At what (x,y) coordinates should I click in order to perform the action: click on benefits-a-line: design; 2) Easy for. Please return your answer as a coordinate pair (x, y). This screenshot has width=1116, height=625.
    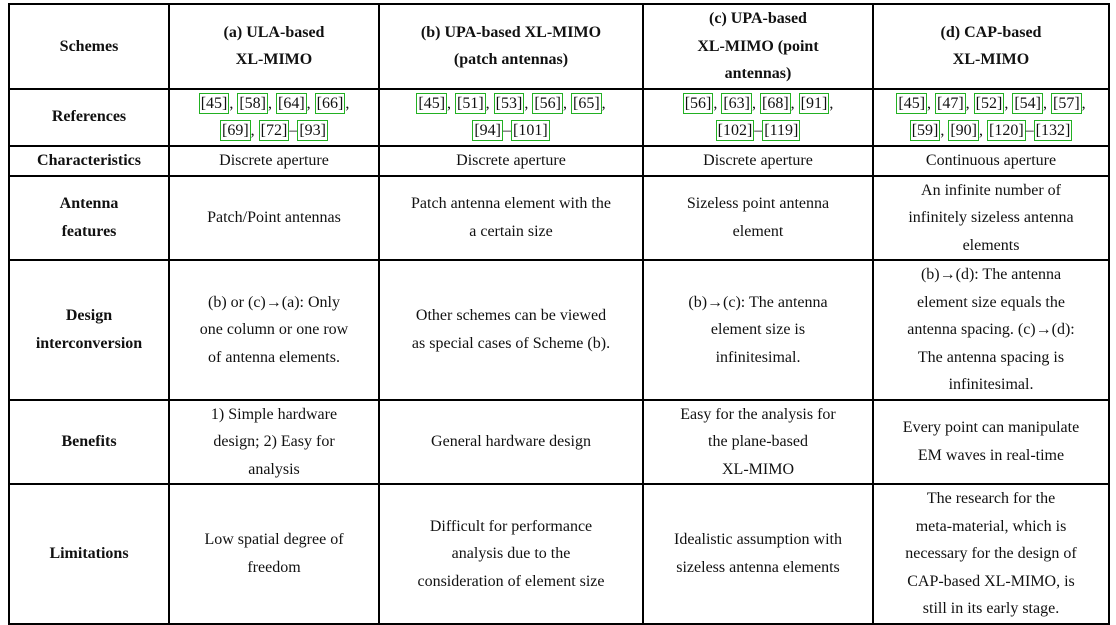
    Looking at the image, I should click on (274, 441).